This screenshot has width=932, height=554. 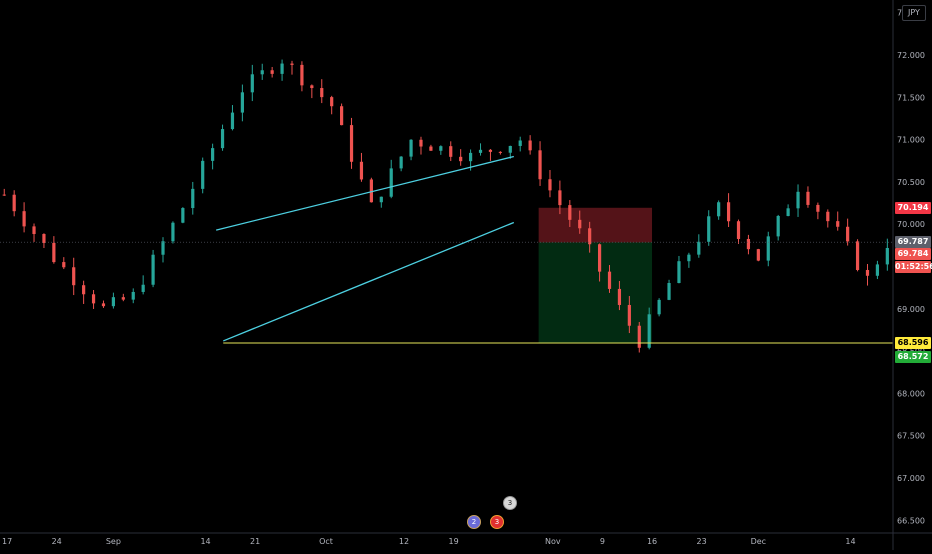 What do you see at coordinates (913, 254) in the screenshot?
I see `entry-price-tag: 69.784` at bounding box center [913, 254].